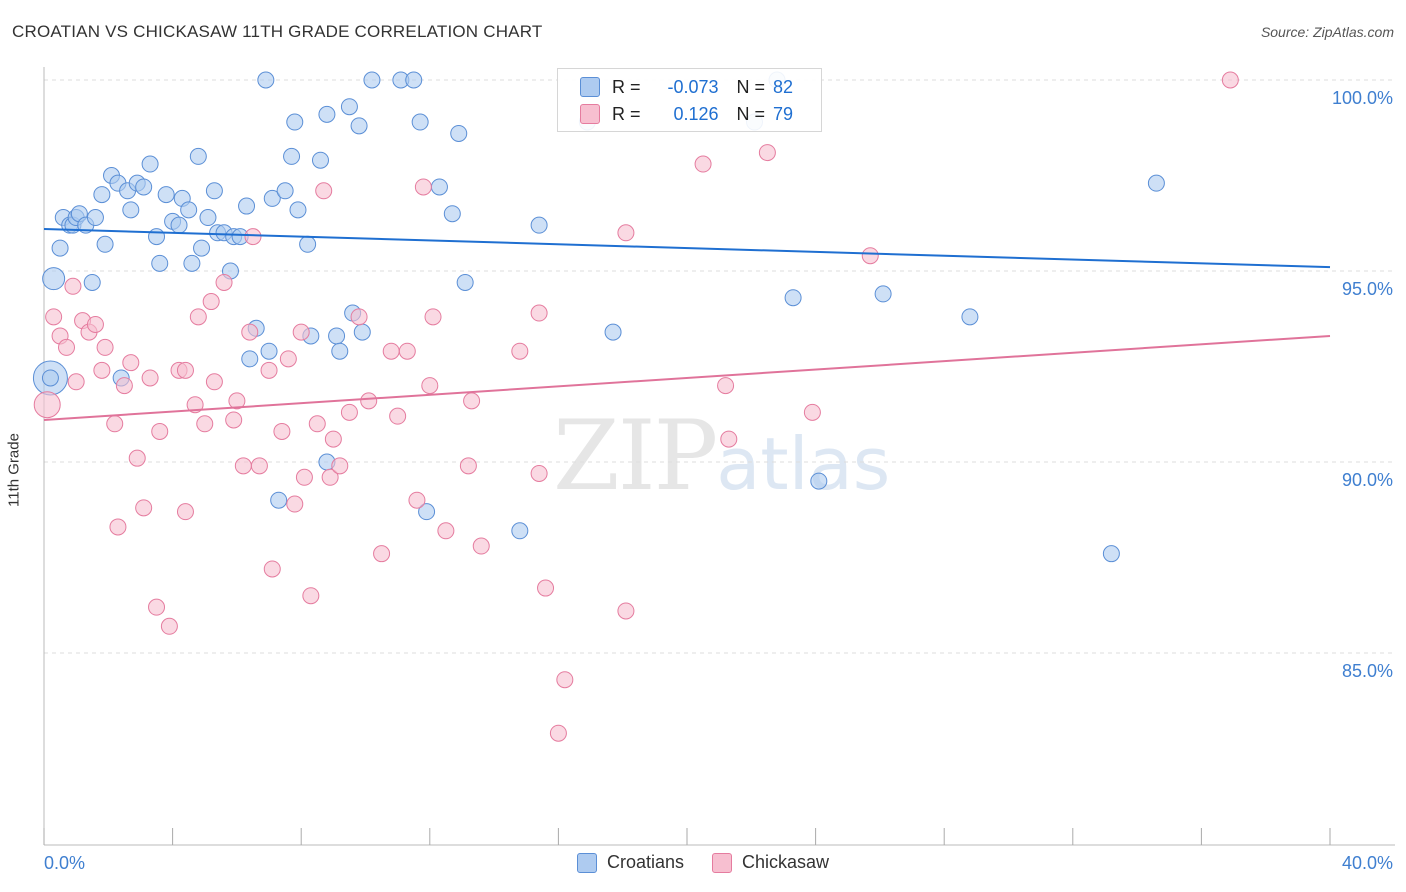  I want to click on croatians-swatch, so click(586, 862).